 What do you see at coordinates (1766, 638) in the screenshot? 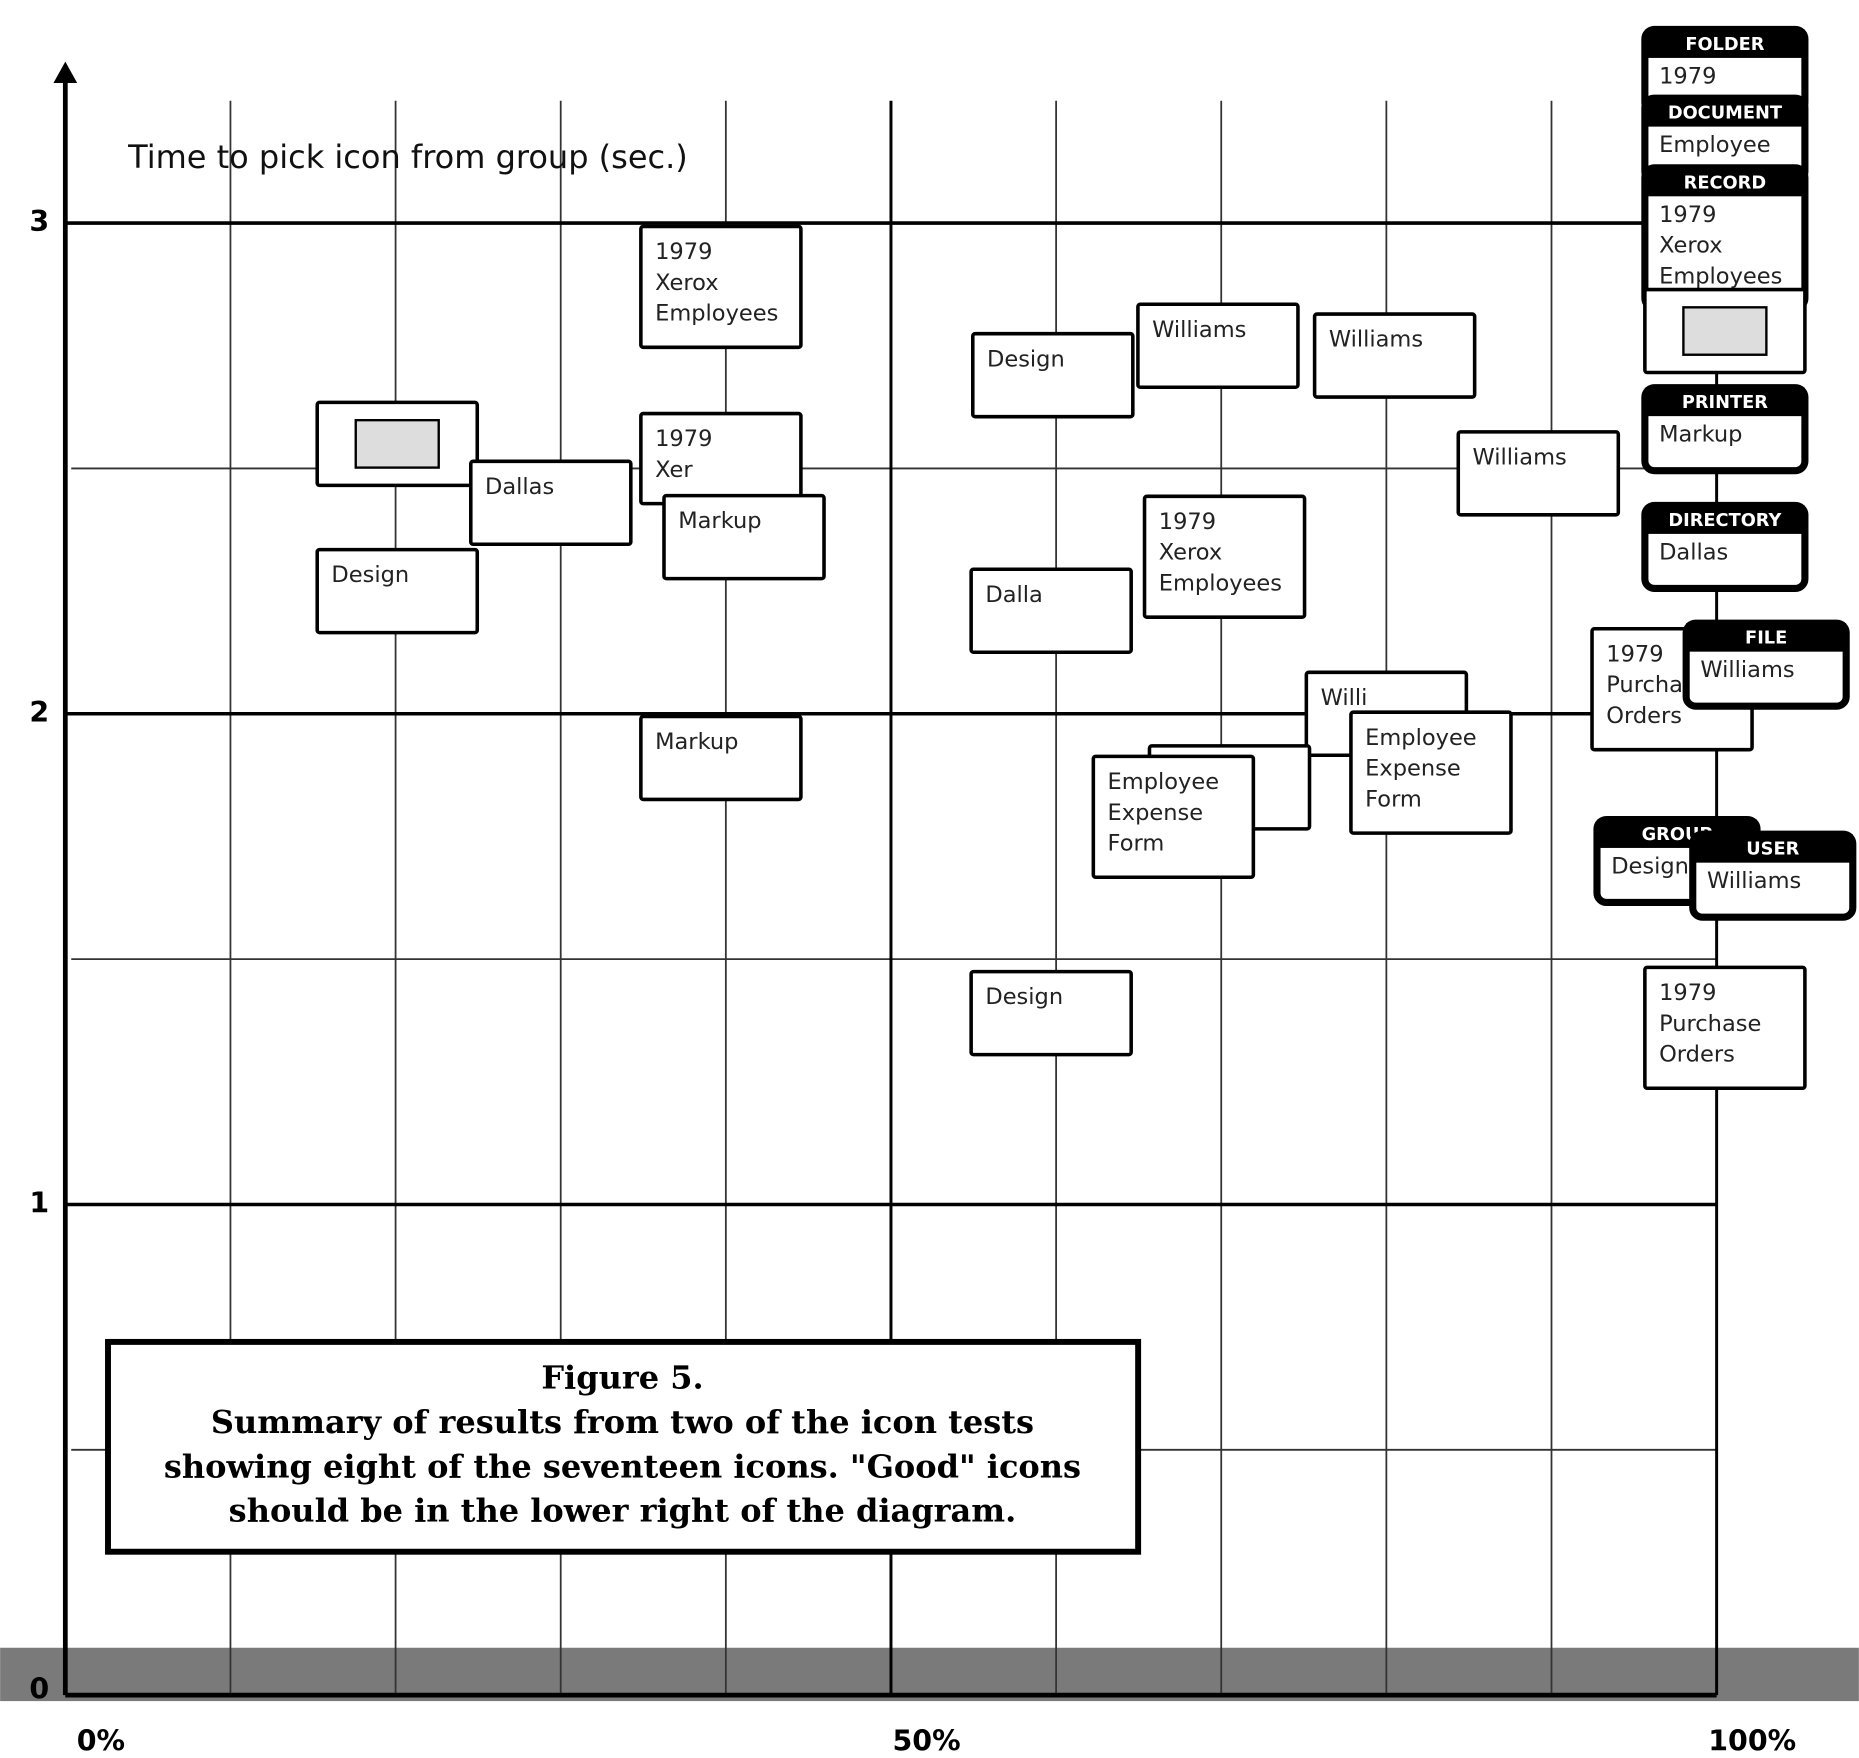
I see `icon-header: FILE` at bounding box center [1766, 638].